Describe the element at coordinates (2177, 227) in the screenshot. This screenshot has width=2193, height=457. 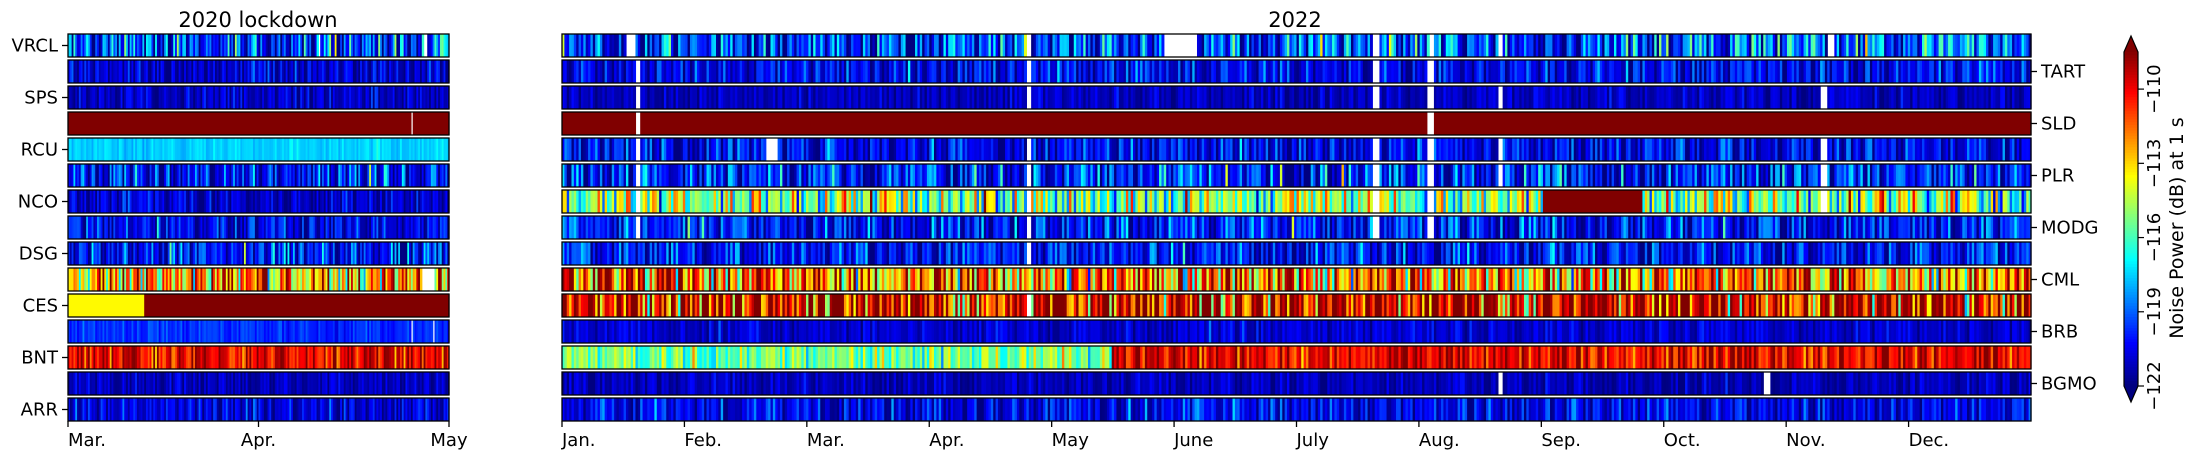
I see `colorbar-label: Noise Power (dB) at 1 s` at that location.